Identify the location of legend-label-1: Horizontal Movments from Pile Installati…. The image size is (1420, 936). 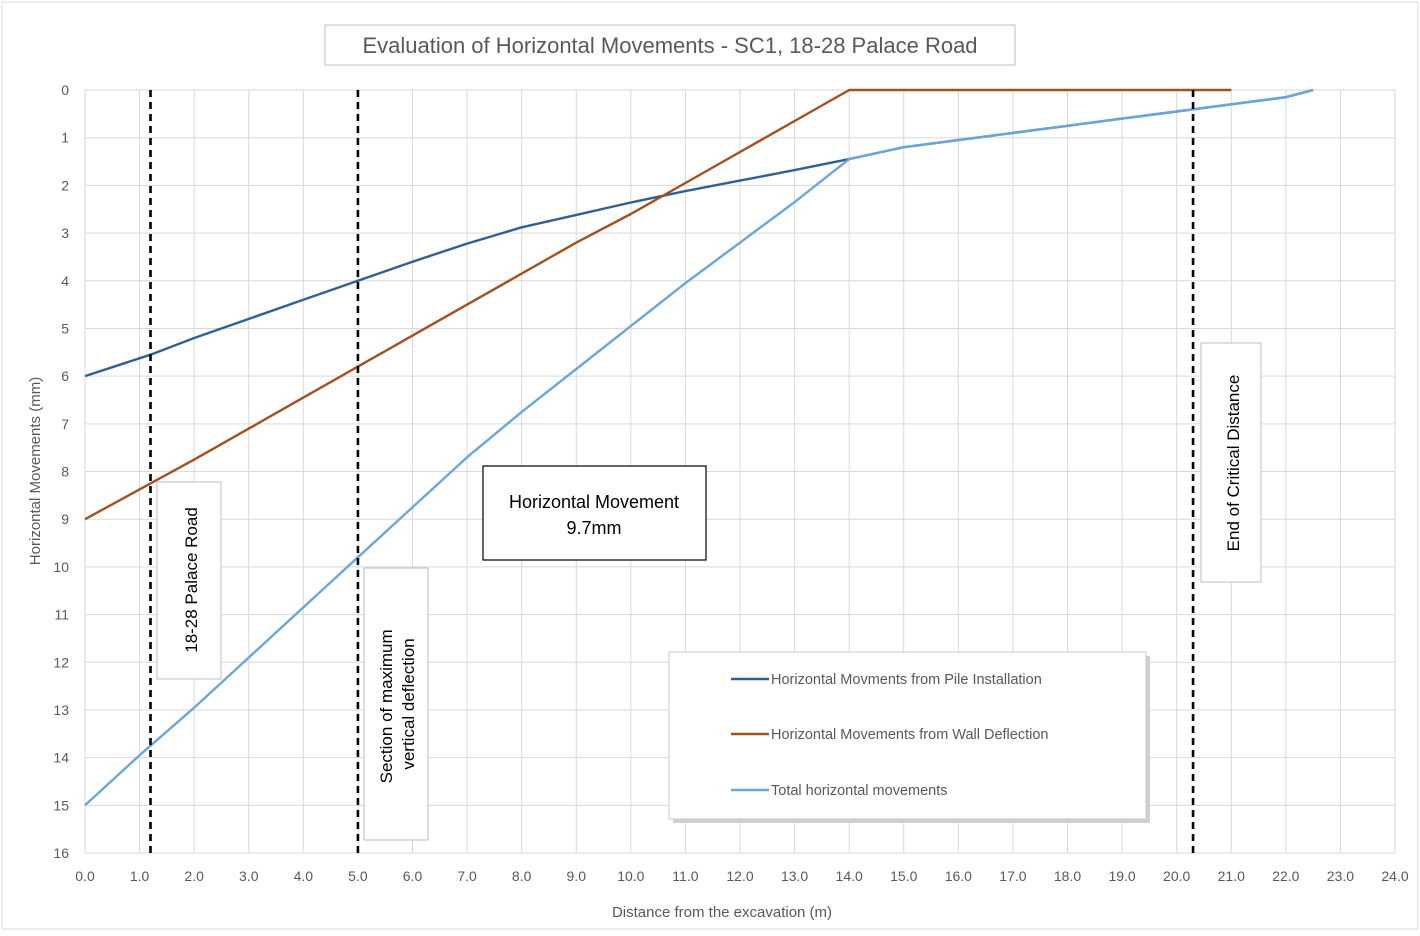
(906, 680).